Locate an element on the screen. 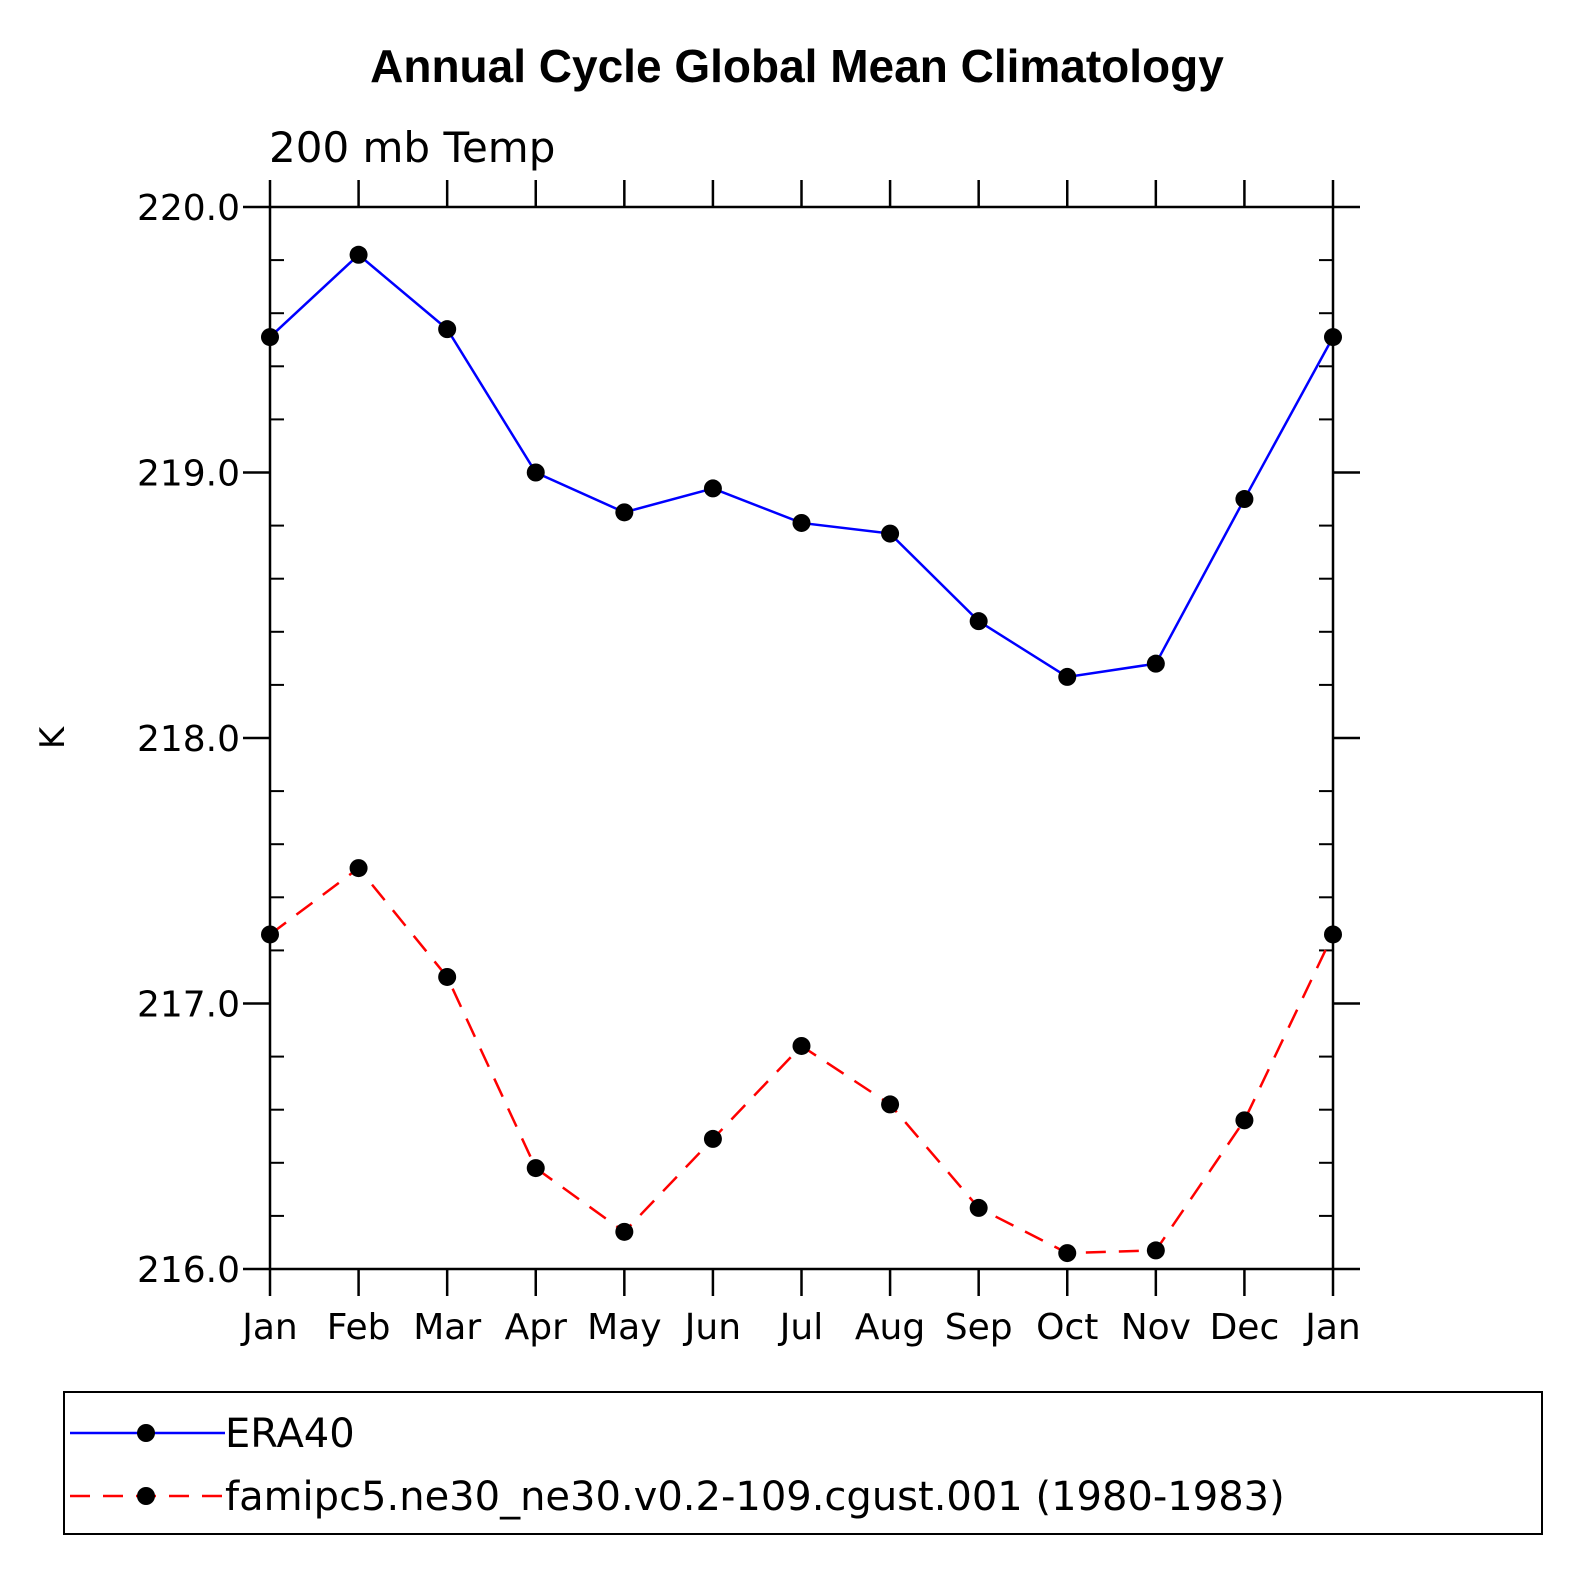 This screenshot has height=1574, width=1574. y-tick-label: 218.0 is located at coordinates (188, 739).